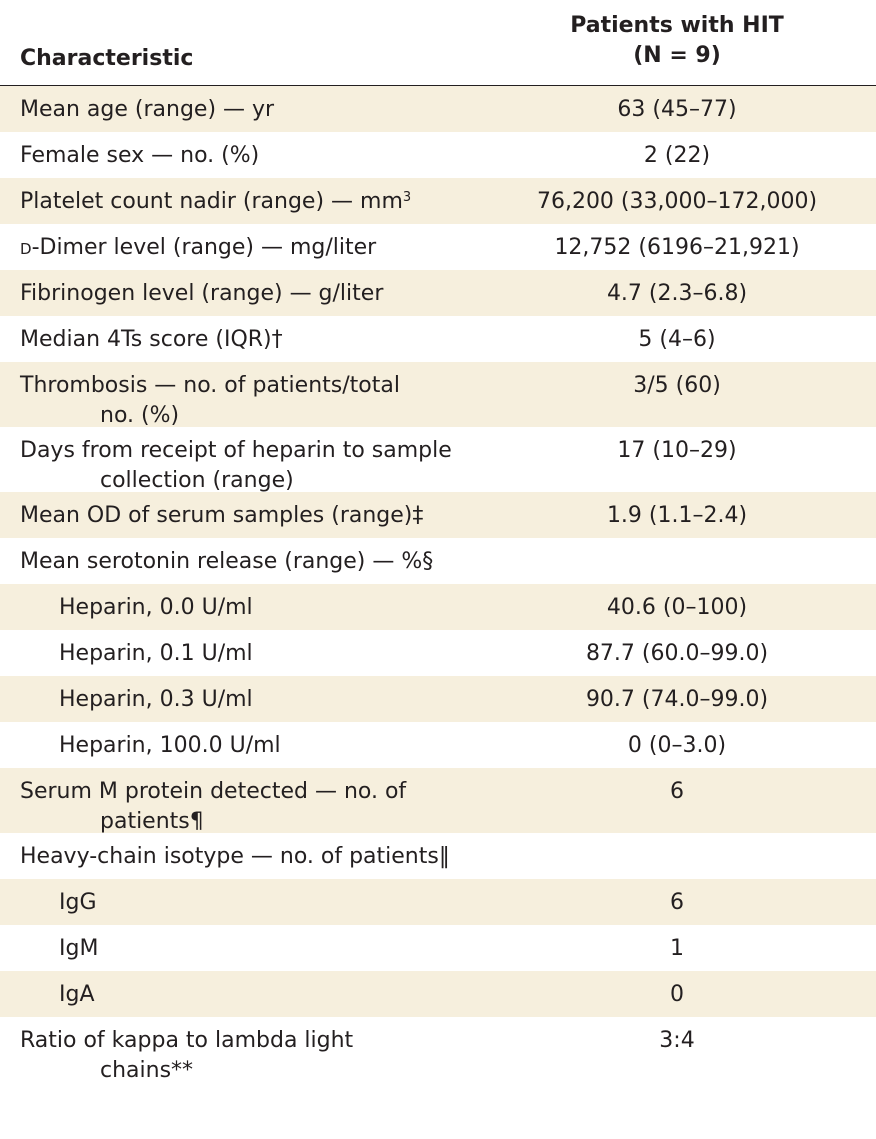 The image size is (876, 1139). What do you see at coordinates (77, 994) in the screenshot?
I see `row-label: IgA` at bounding box center [77, 994].